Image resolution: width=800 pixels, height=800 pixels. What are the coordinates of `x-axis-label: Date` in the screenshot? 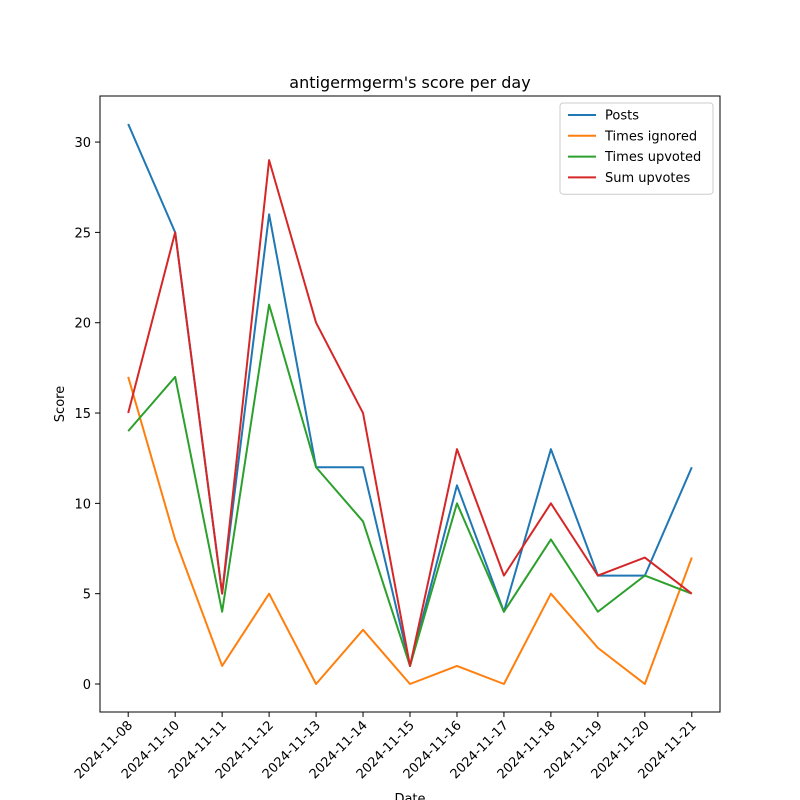 It's located at (409, 796).